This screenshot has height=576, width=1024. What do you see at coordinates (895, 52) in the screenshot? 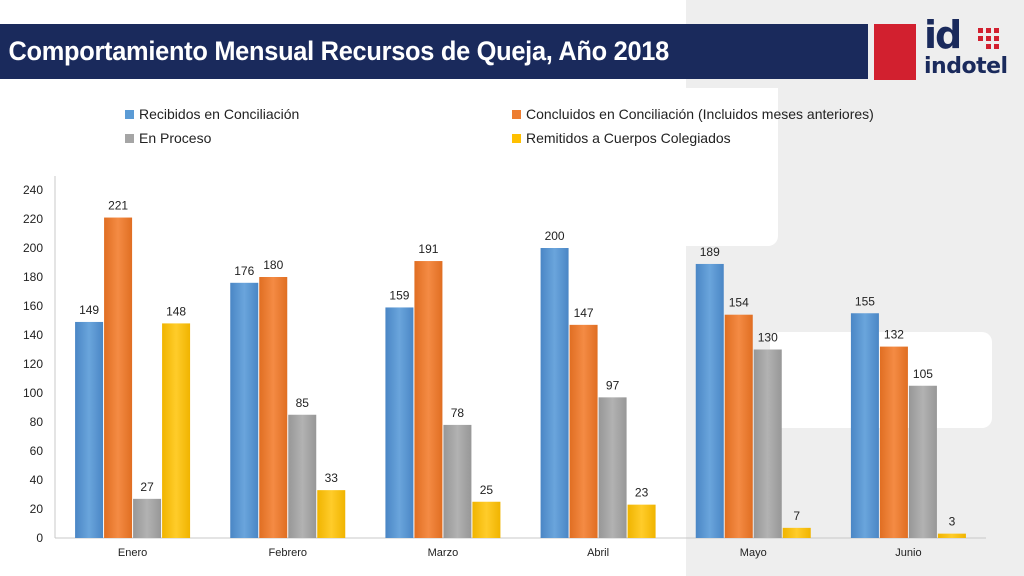
I see `logo-red-block` at bounding box center [895, 52].